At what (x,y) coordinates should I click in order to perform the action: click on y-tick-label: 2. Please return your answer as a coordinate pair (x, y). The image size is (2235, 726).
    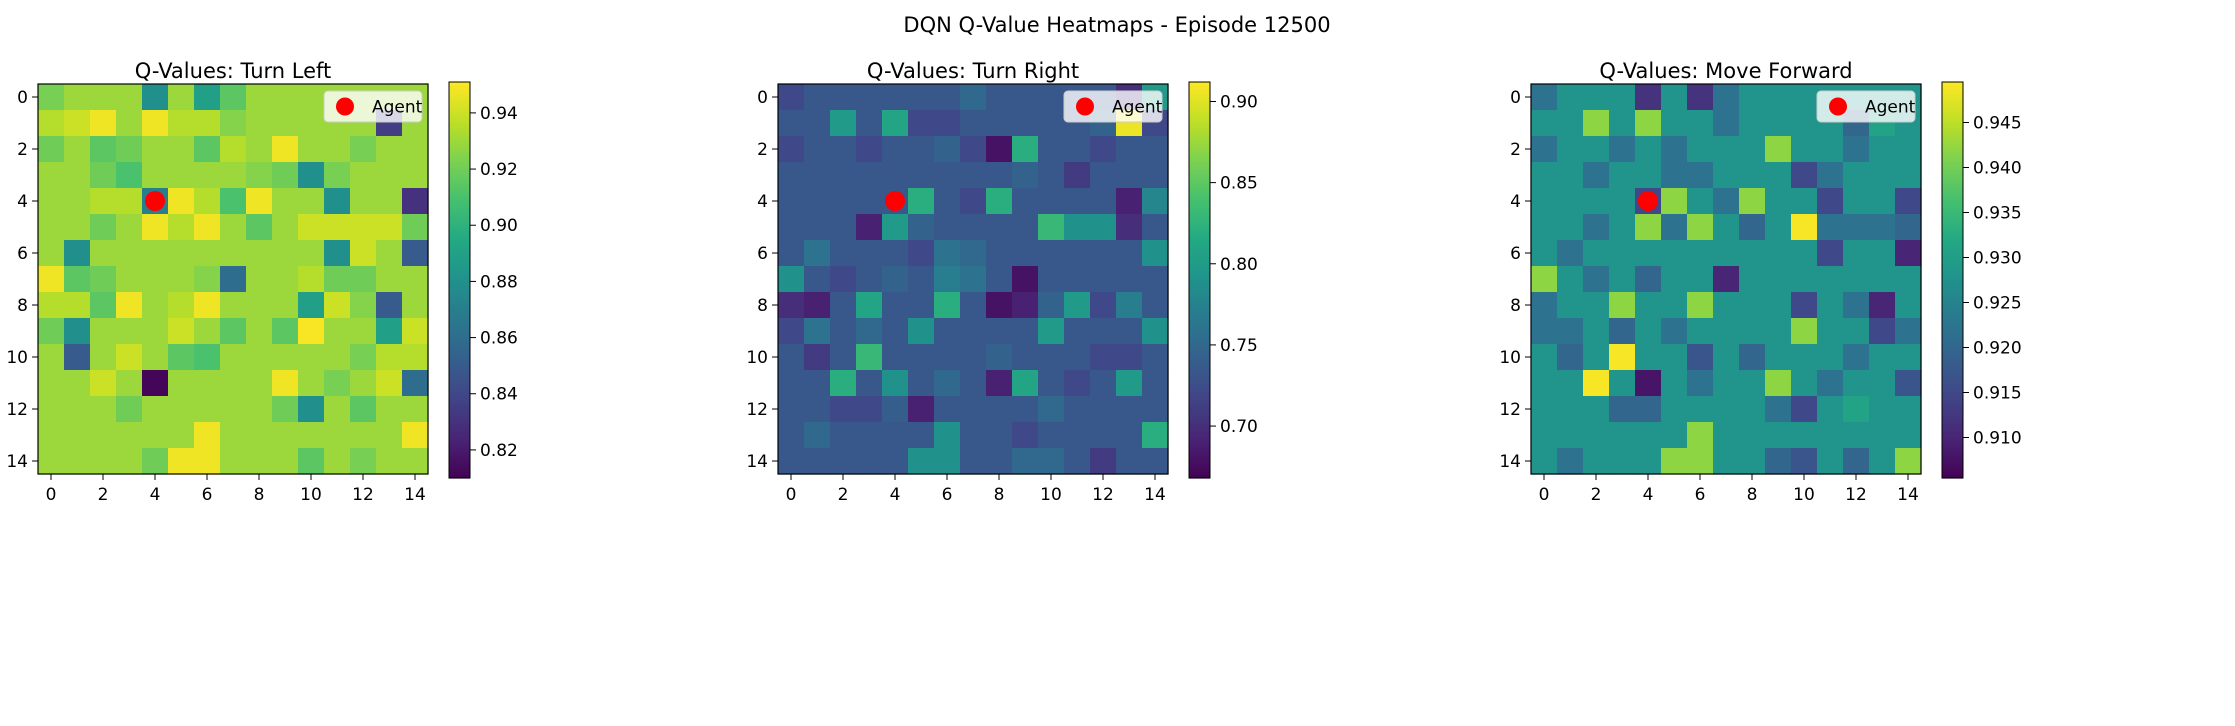
    Looking at the image, I should click on (1515, 150).